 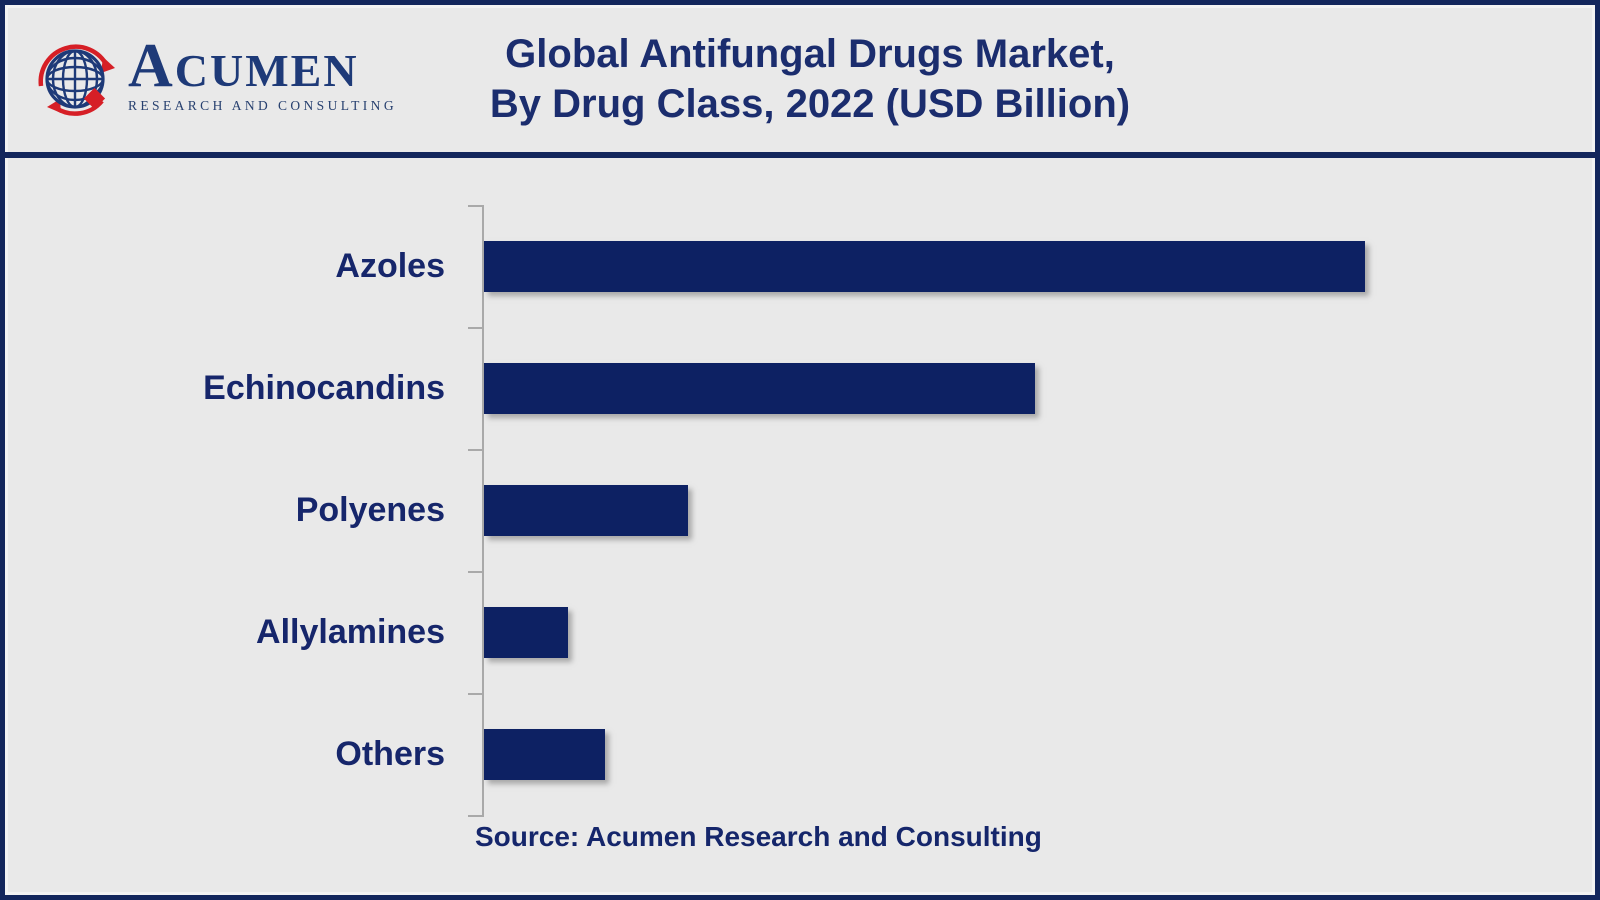 I want to click on chart-row: Polyenes, so click(x=775, y=510).